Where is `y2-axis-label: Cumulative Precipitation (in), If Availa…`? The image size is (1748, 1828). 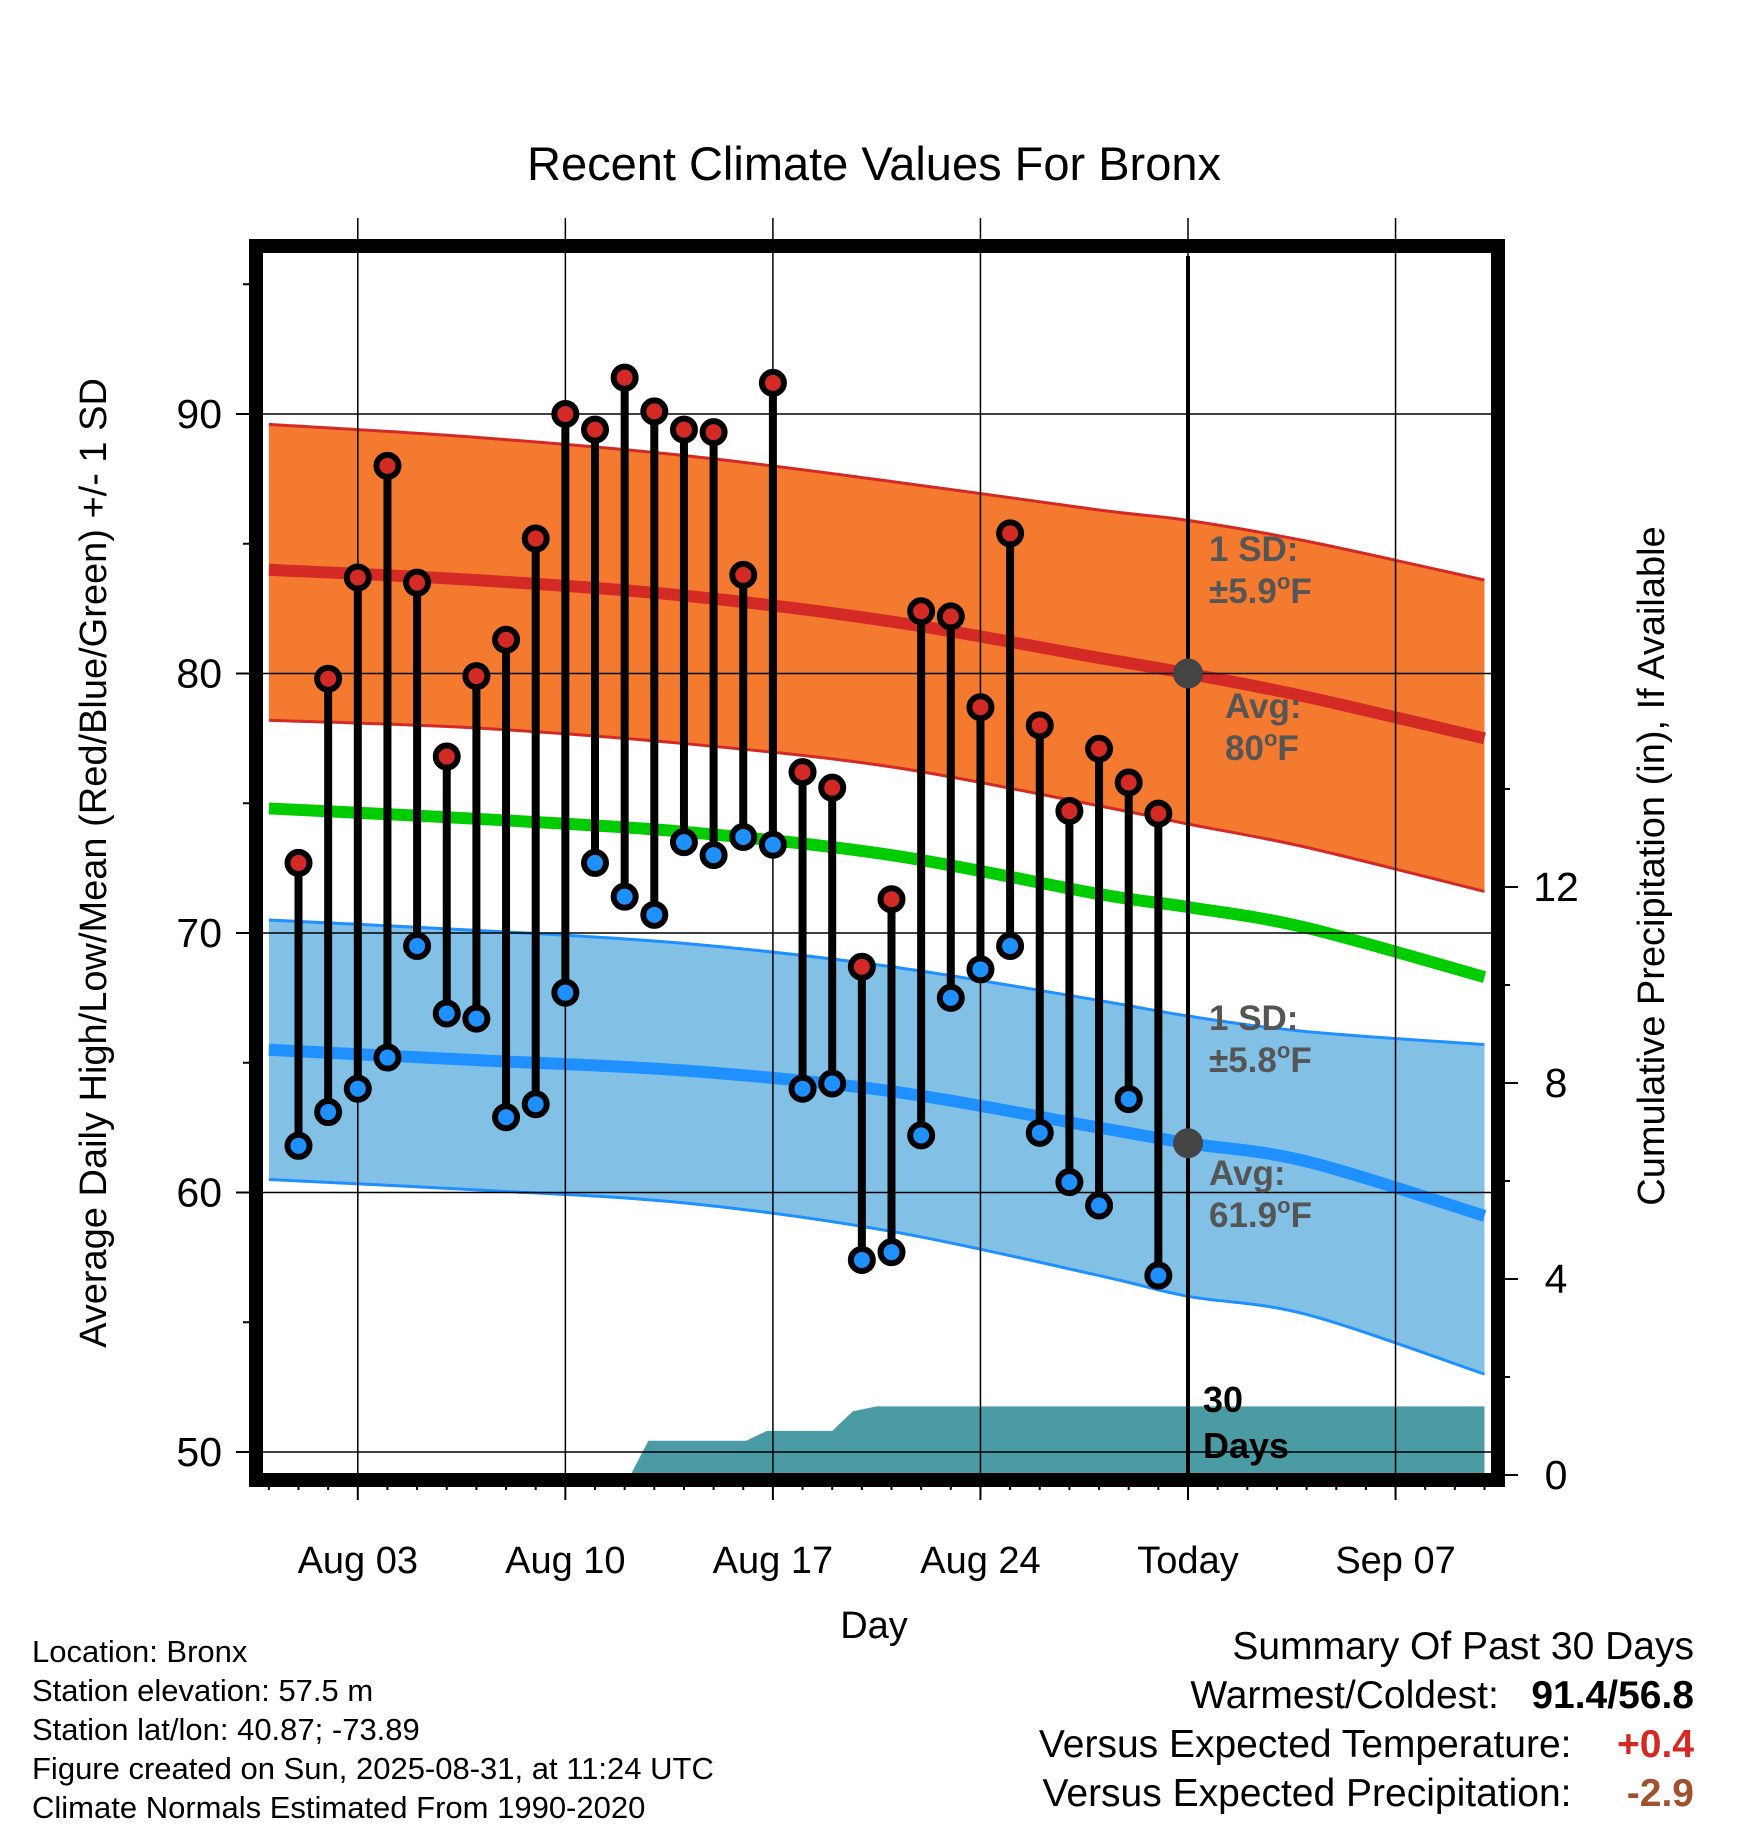
y2-axis-label: Cumulative Precipitation (in), If Availa… is located at coordinates (1652, 865).